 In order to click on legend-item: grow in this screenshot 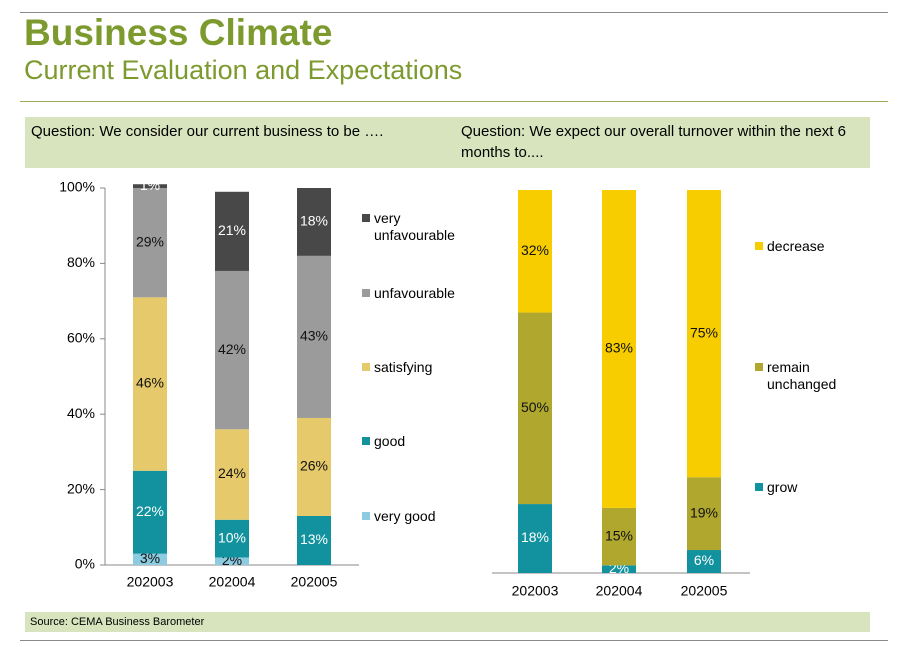, I will do `click(802, 487)`.